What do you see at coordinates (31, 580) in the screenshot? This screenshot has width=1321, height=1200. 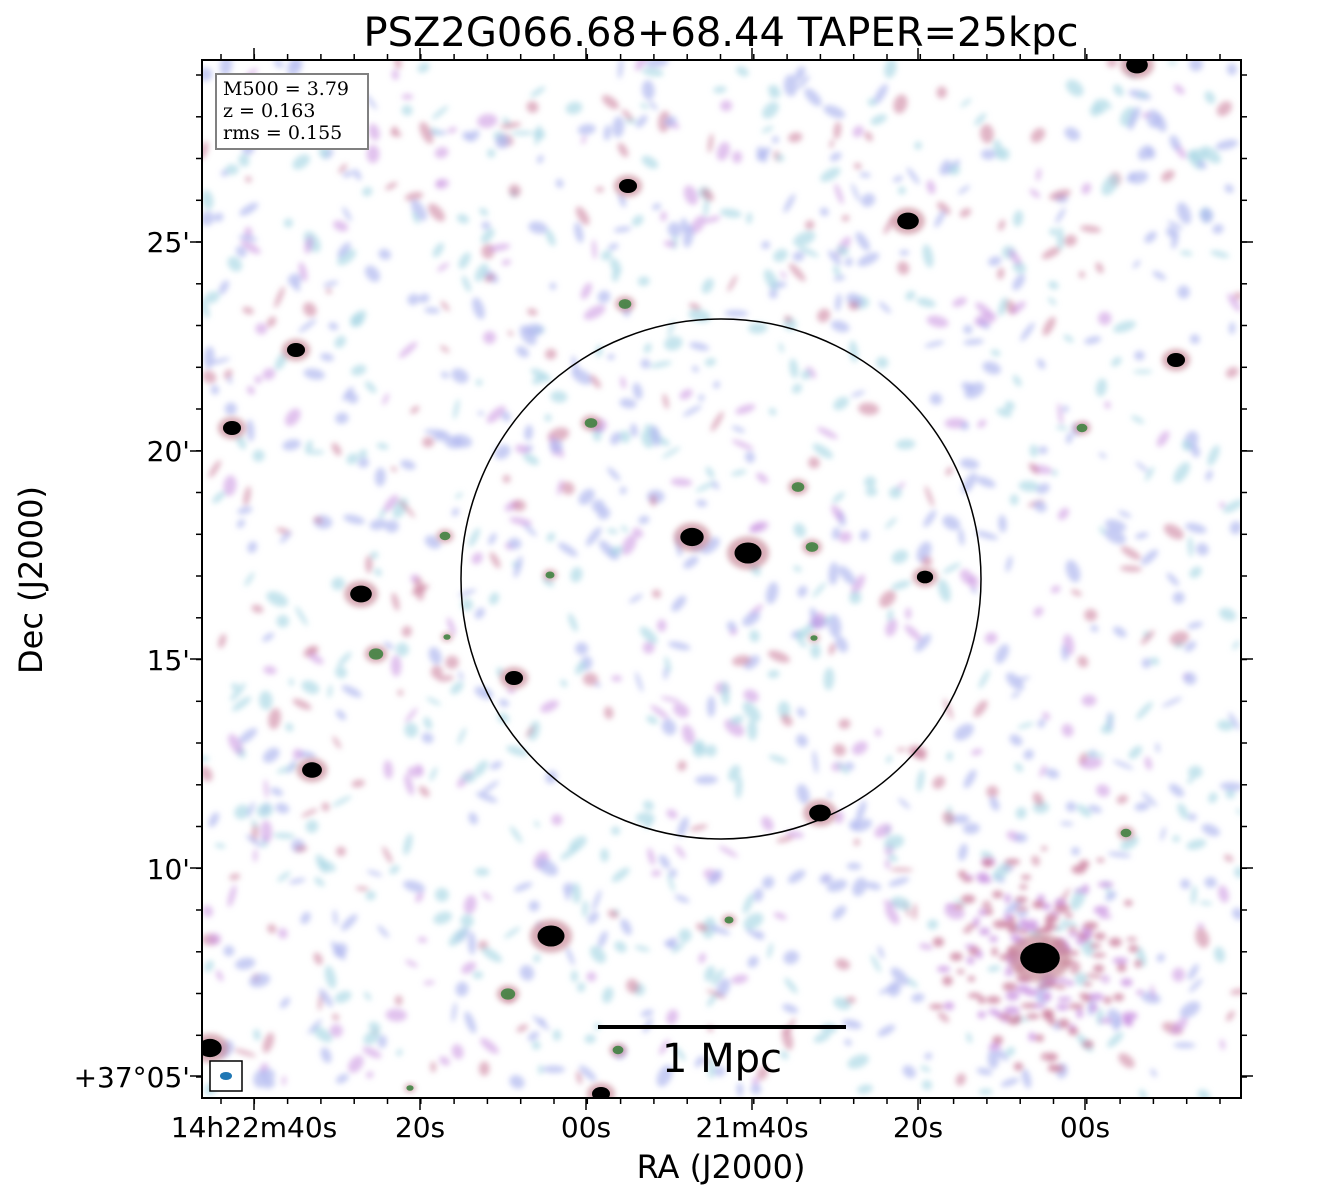 I see `y-axis-label: Dec (J2000)` at bounding box center [31, 580].